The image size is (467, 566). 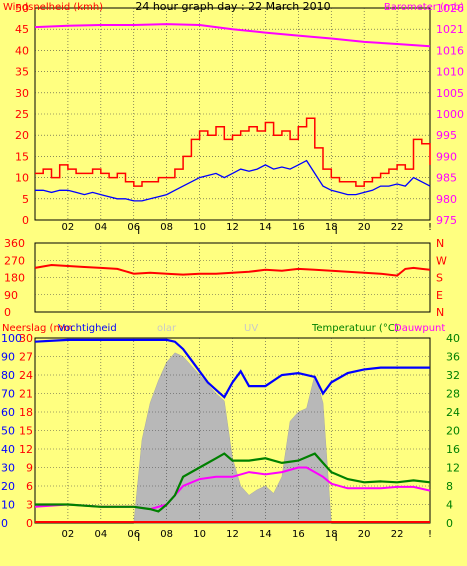 What do you see at coordinates (8, 486) in the screenshot?
I see `y-tick-label-humidity: 20` at bounding box center [8, 486].